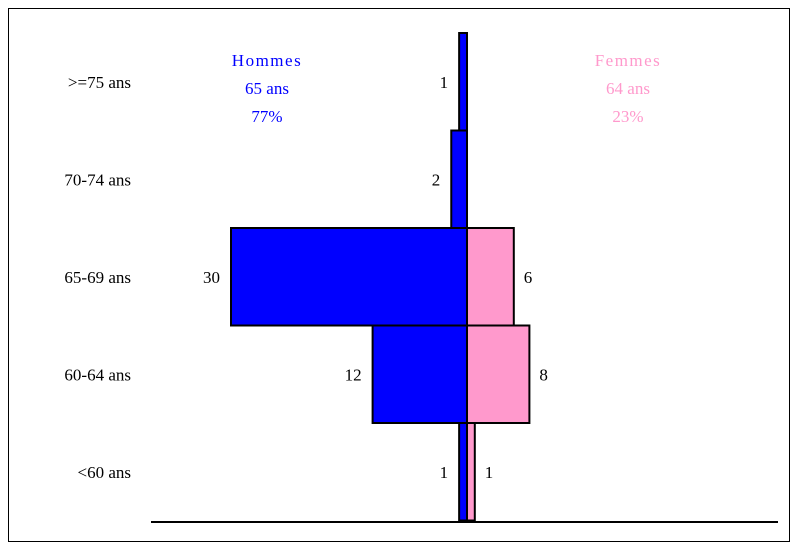 Image resolution: width=793 pixels, height=545 pixels. I want to click on legend-hommes-percent: 77%, so click(266, 116).